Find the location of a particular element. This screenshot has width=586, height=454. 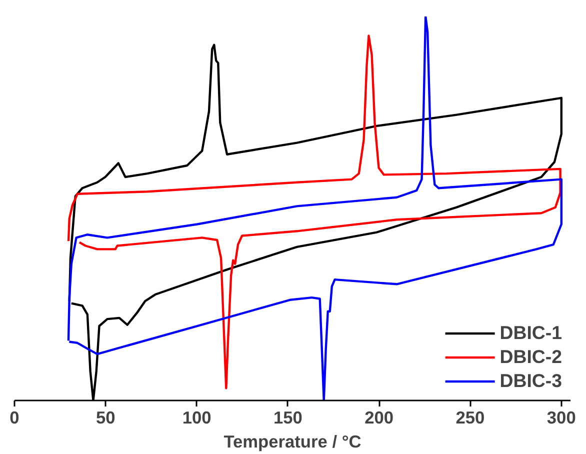

legend-label: DBIC-2 is located at coordinates (531, 357).